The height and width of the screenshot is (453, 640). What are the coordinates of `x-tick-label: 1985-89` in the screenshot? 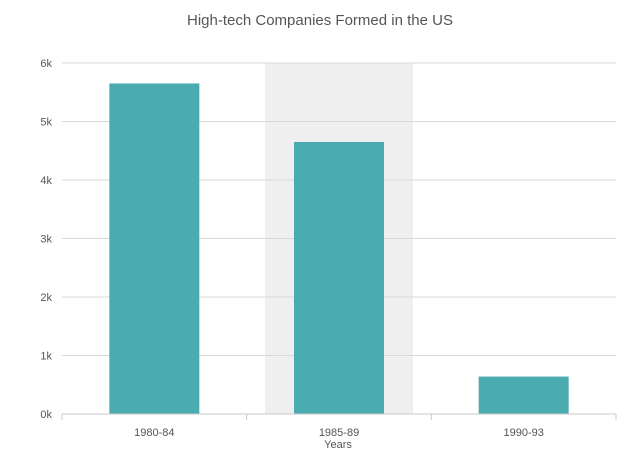 It's located at (339, 433).